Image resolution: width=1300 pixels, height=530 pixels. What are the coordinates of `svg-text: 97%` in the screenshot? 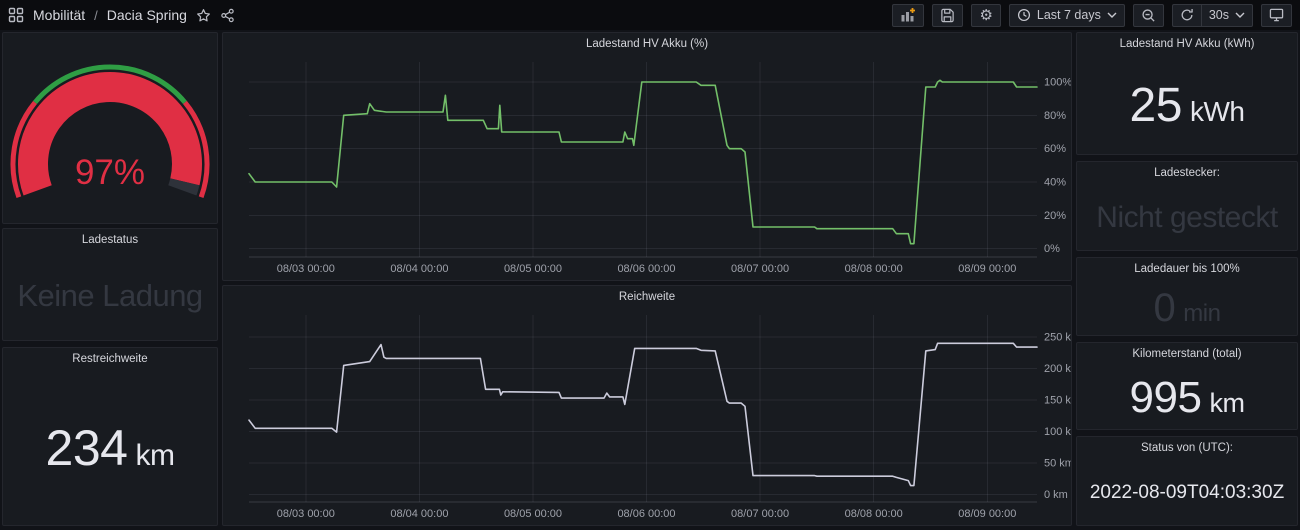 It's located at (110, 172).